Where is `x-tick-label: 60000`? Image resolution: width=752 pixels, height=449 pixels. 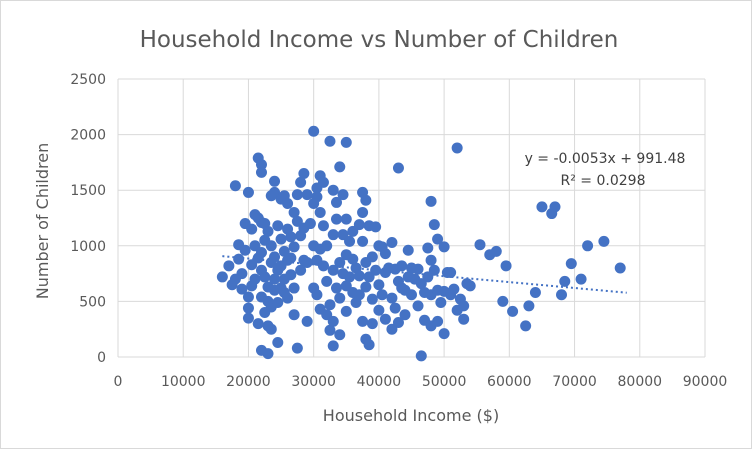 x-tick-label: 60000 is located at coordinates (509, 382).